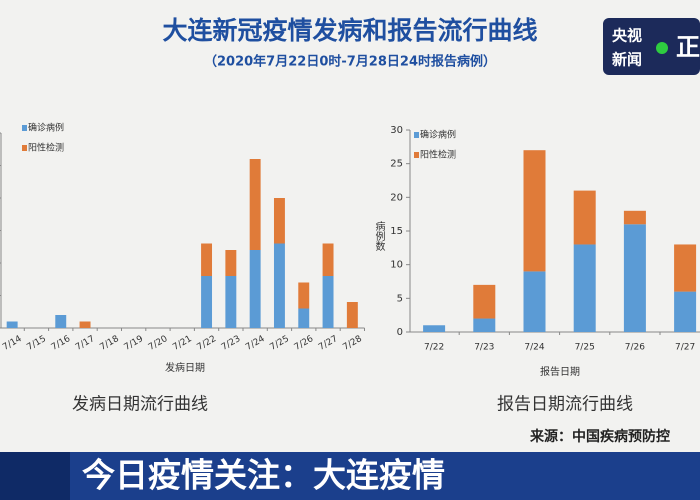 Image resolution: width=700 pixels, height=500 pixels. What do you see at coordinates (651, 46) in the screenshot?
I see `logo-box` at bounding box center [651, 46].